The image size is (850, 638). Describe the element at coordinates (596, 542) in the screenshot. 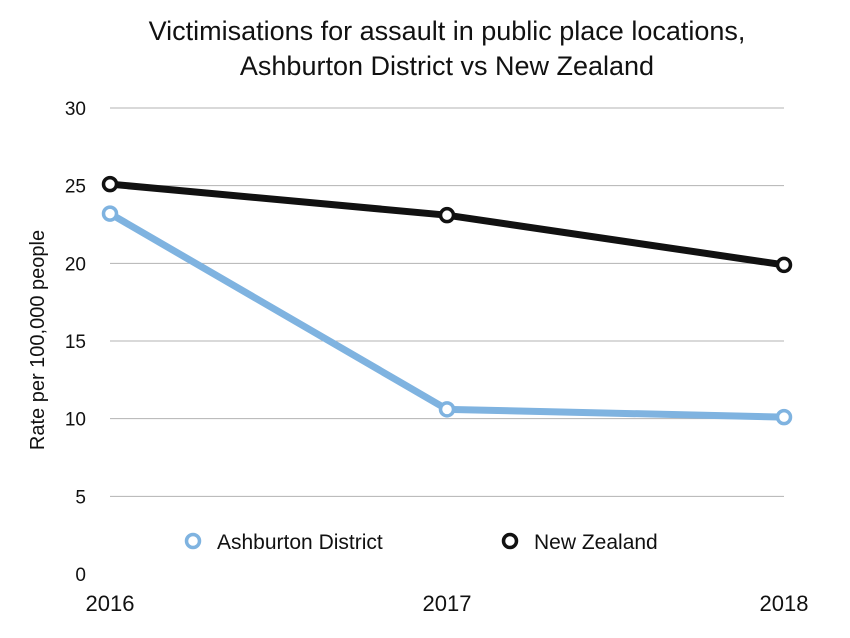

I see `legend-label: New Zealand` at that location.